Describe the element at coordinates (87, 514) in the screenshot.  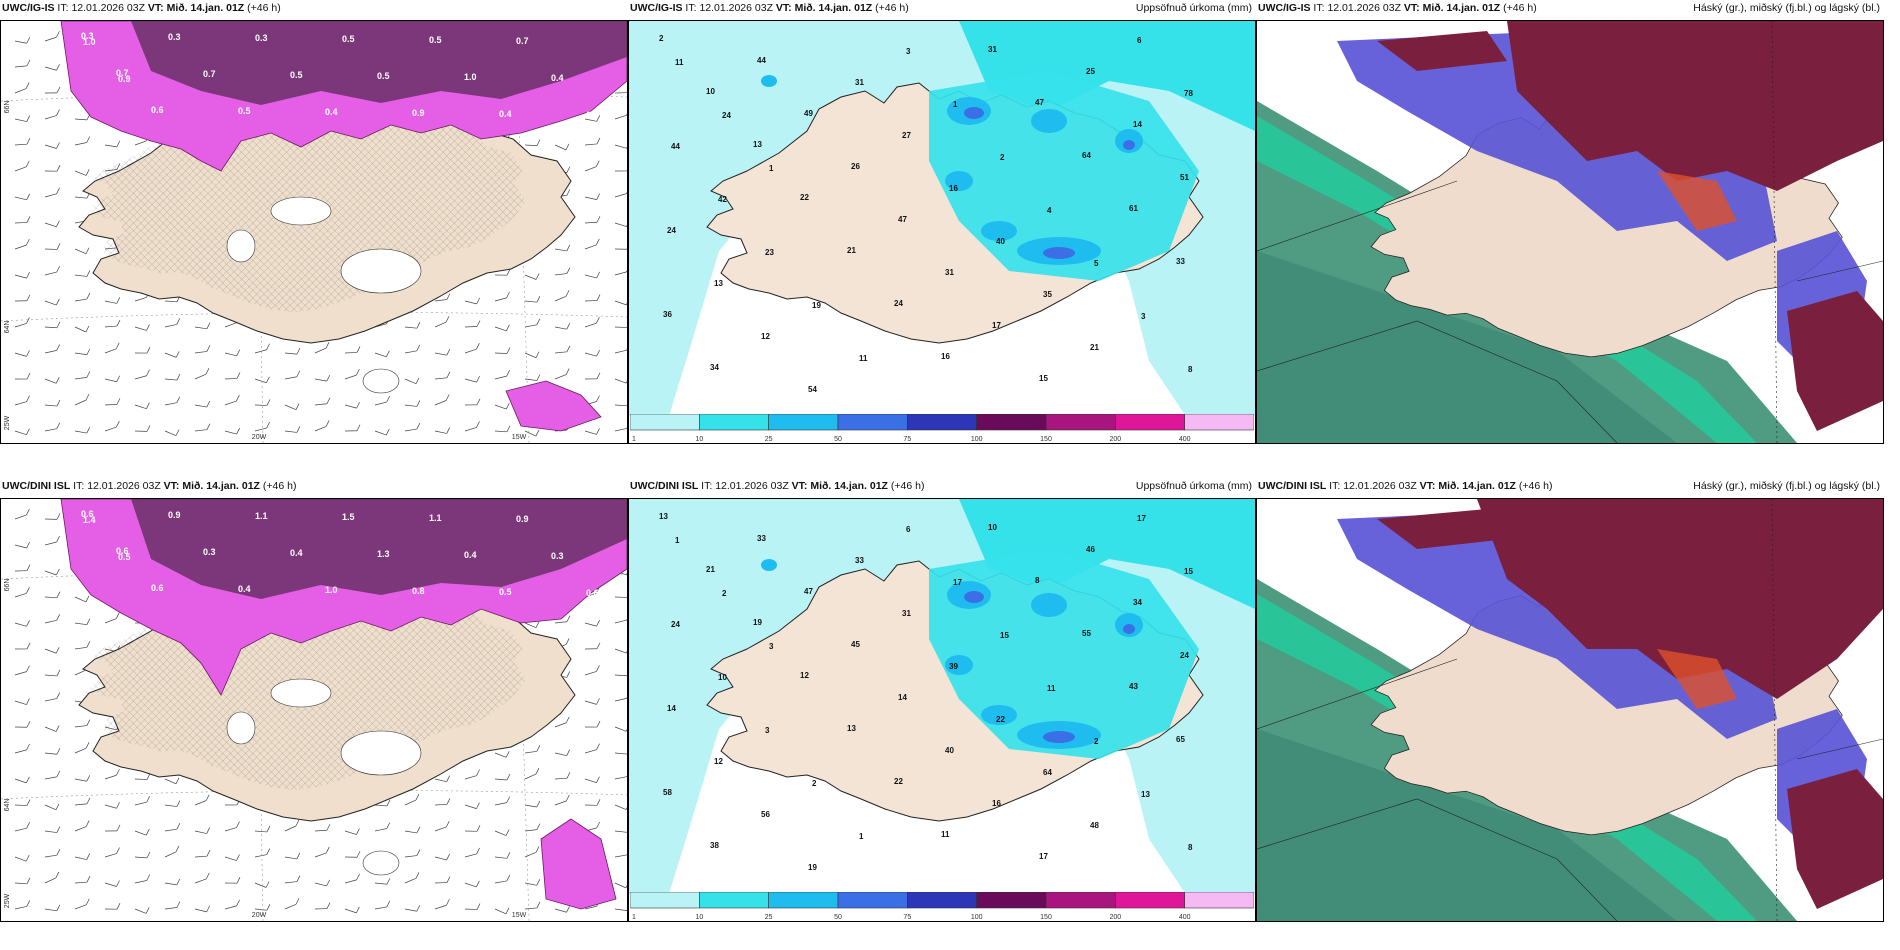
I see `snow-value-label: 0.6` at that location.